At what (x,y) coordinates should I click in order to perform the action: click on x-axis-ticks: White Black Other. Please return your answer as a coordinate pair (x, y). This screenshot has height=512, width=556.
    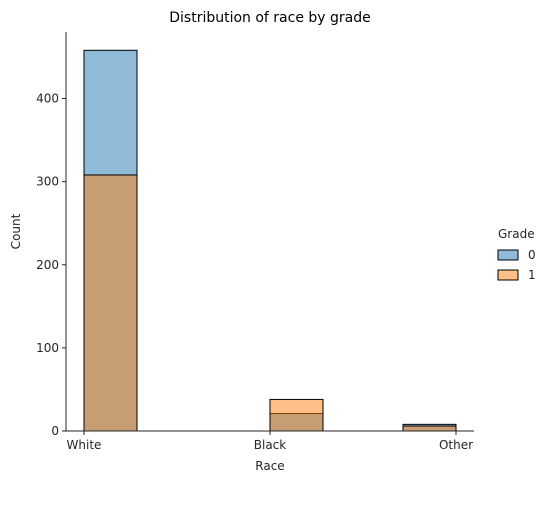
    Looking at the image, I should click on (270, 441).